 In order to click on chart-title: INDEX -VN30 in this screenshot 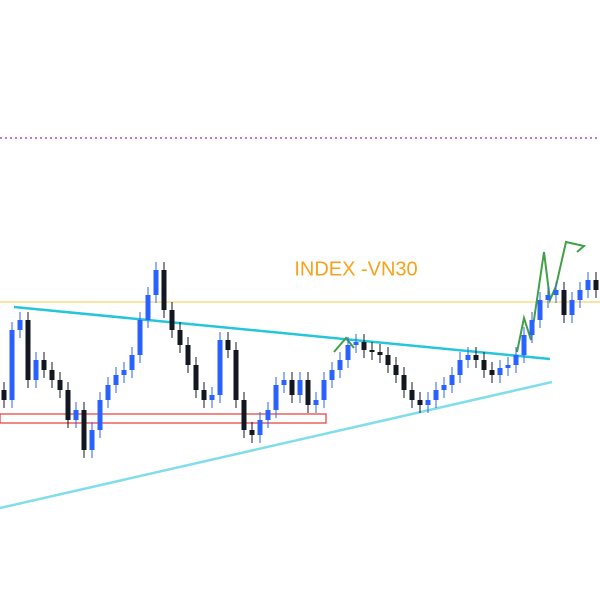, I will do `click(355, 269)`.